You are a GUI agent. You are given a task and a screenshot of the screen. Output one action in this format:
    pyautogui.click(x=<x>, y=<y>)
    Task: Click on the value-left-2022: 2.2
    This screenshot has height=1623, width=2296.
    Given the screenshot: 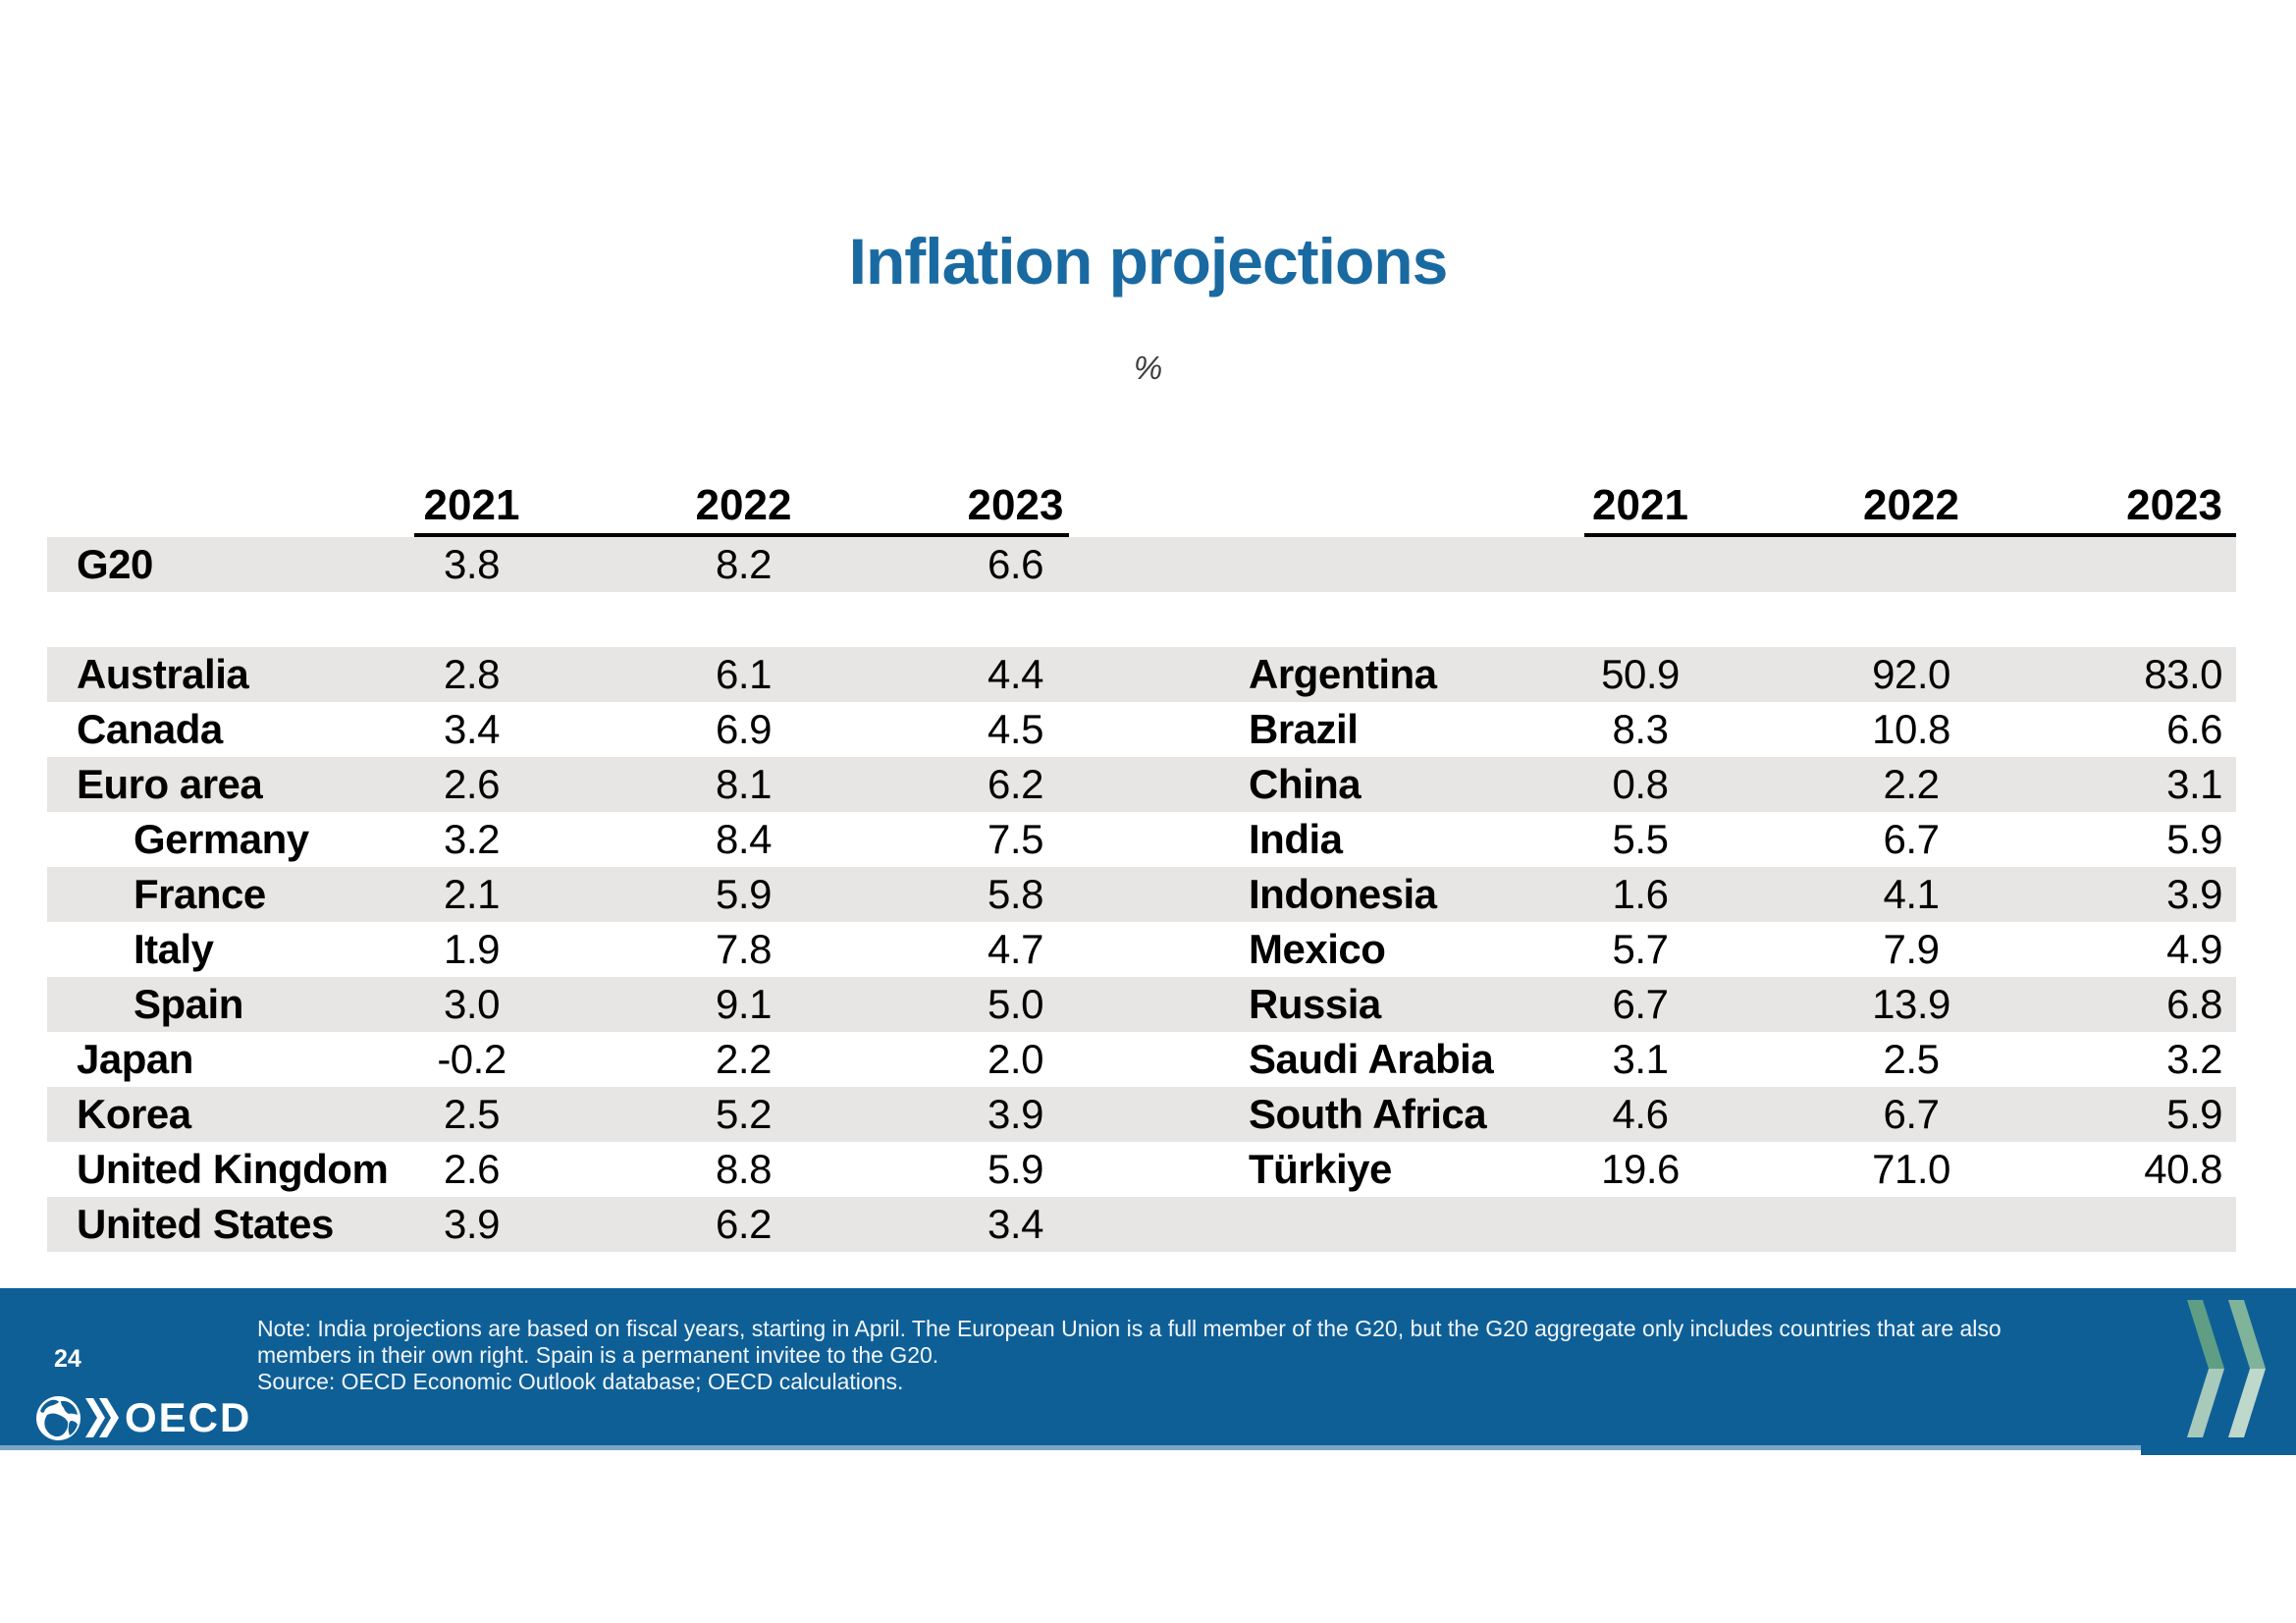 What is the action you would take?
    pyautogui.click(x=744, y=1059)
    